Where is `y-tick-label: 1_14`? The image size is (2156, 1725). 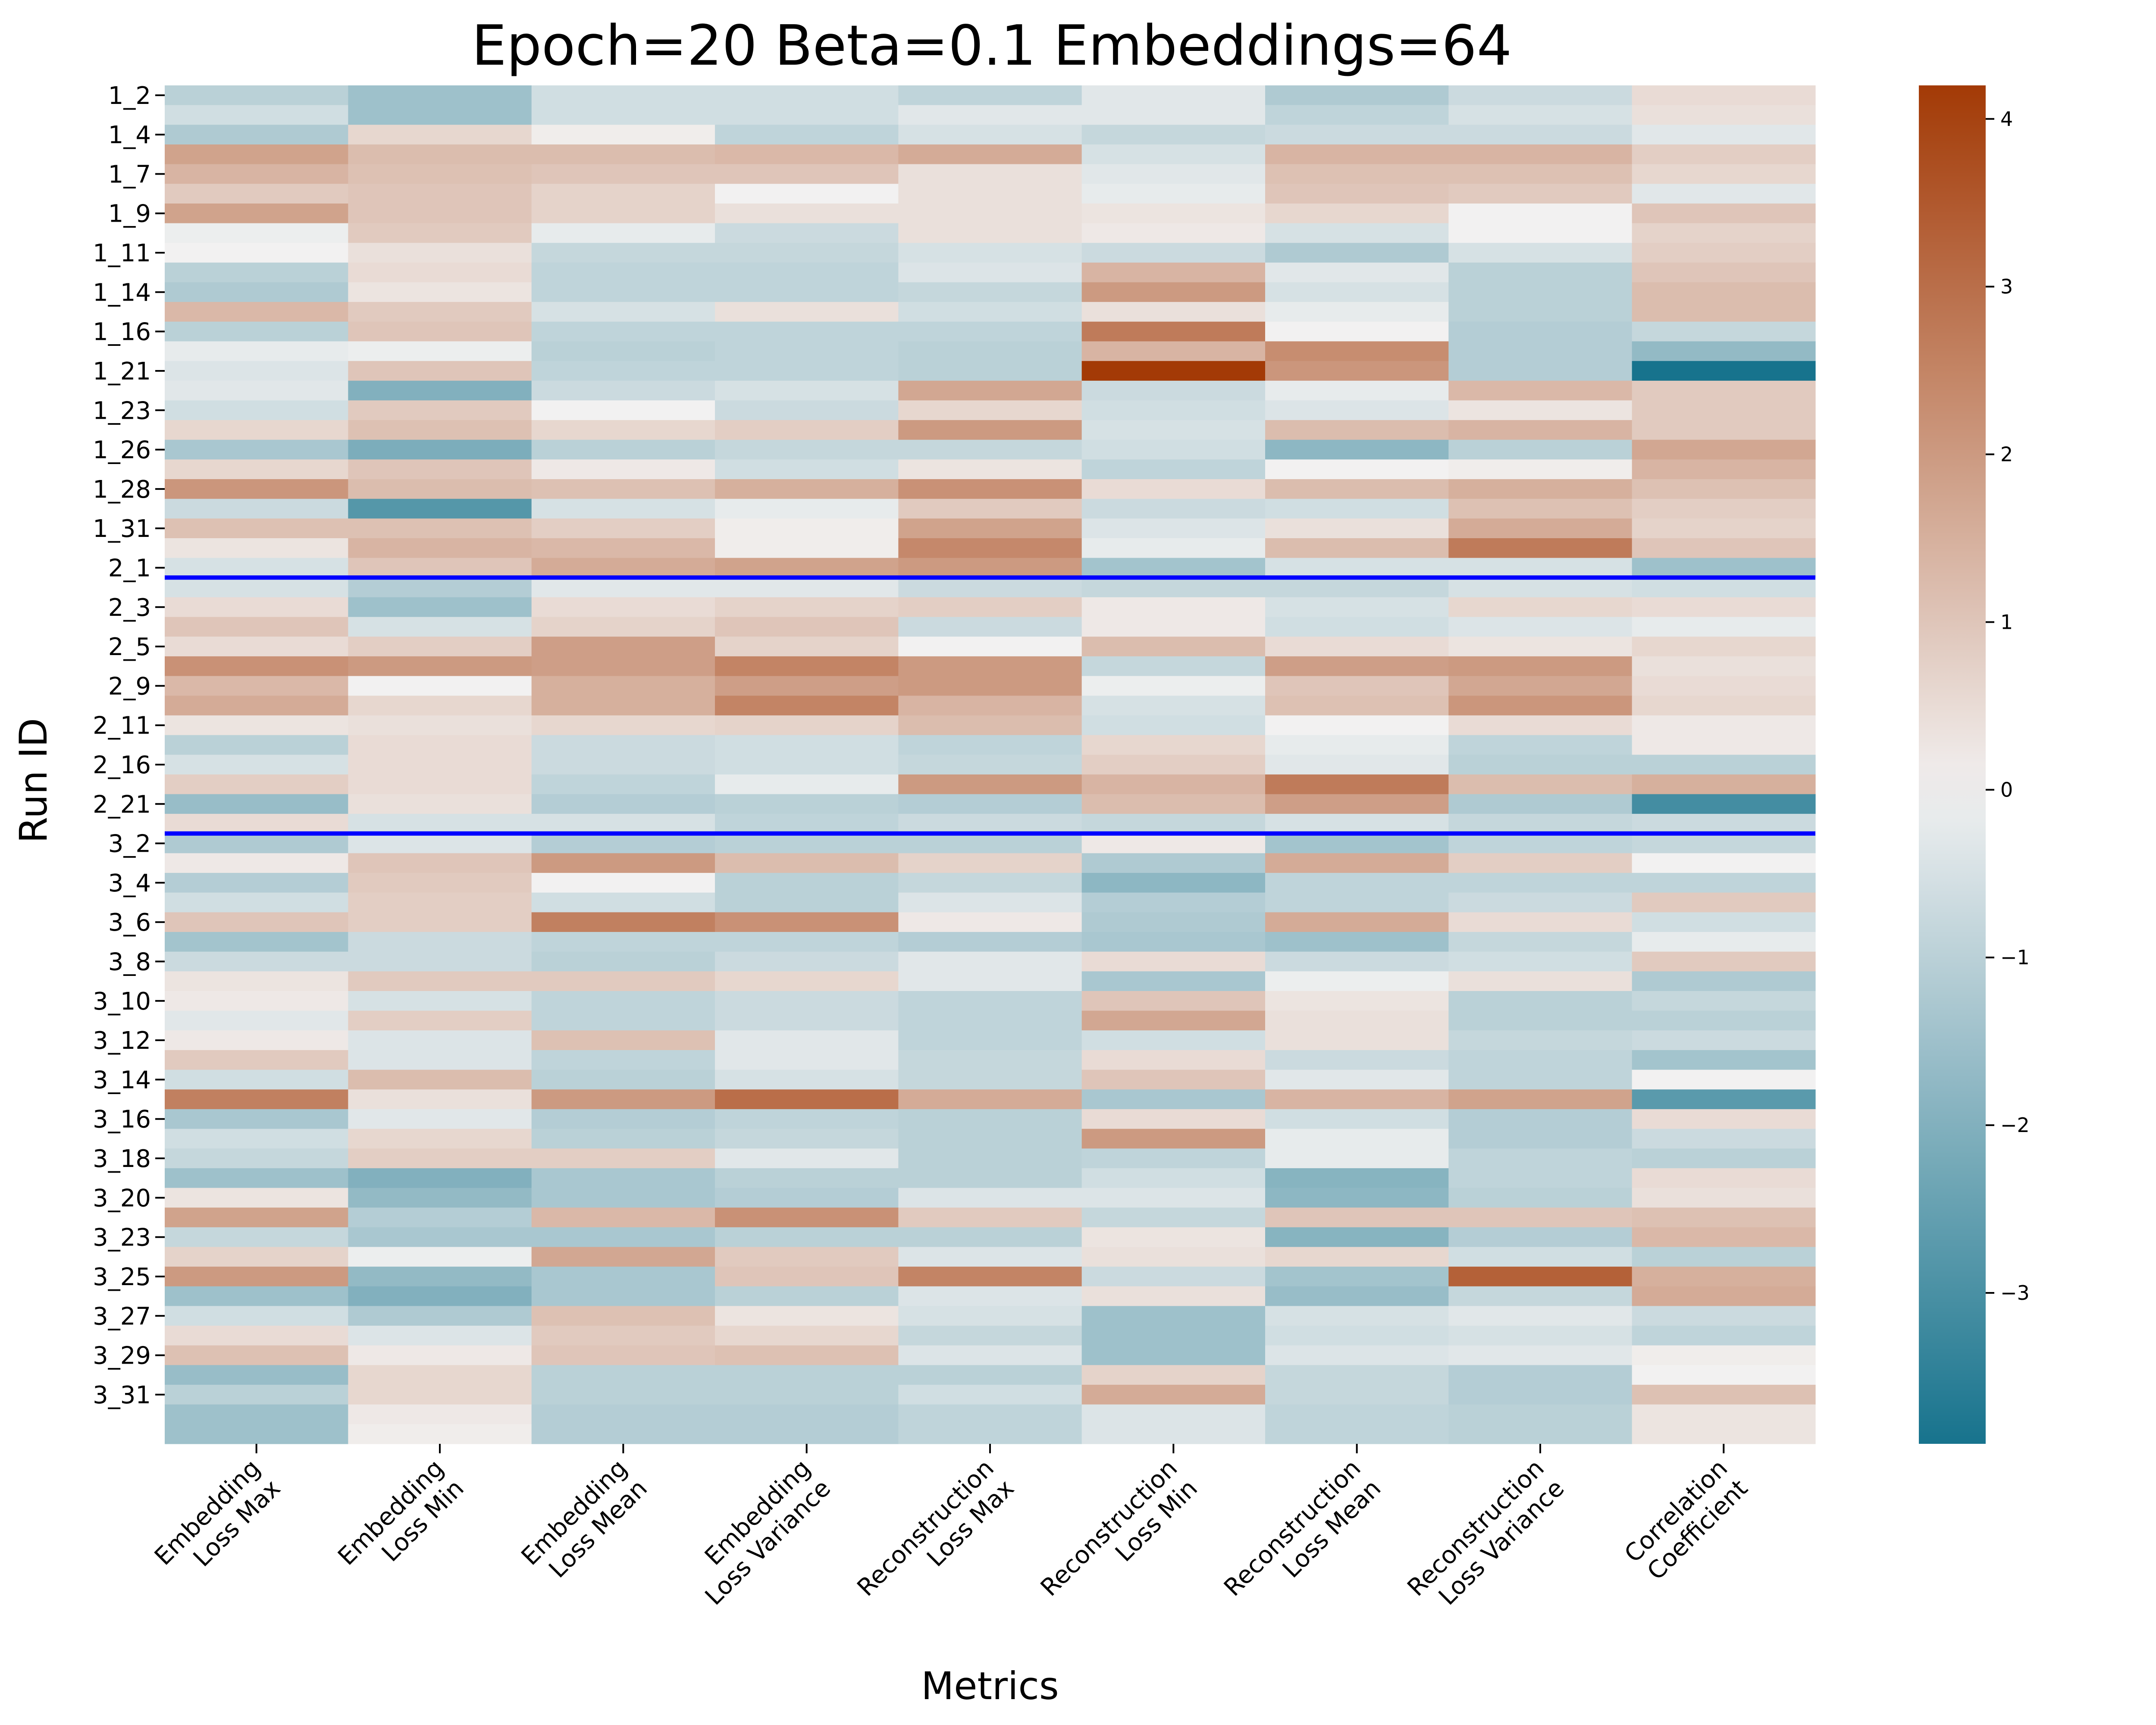
y-tick-label: 1_14 is located at coordinates (122, 293).